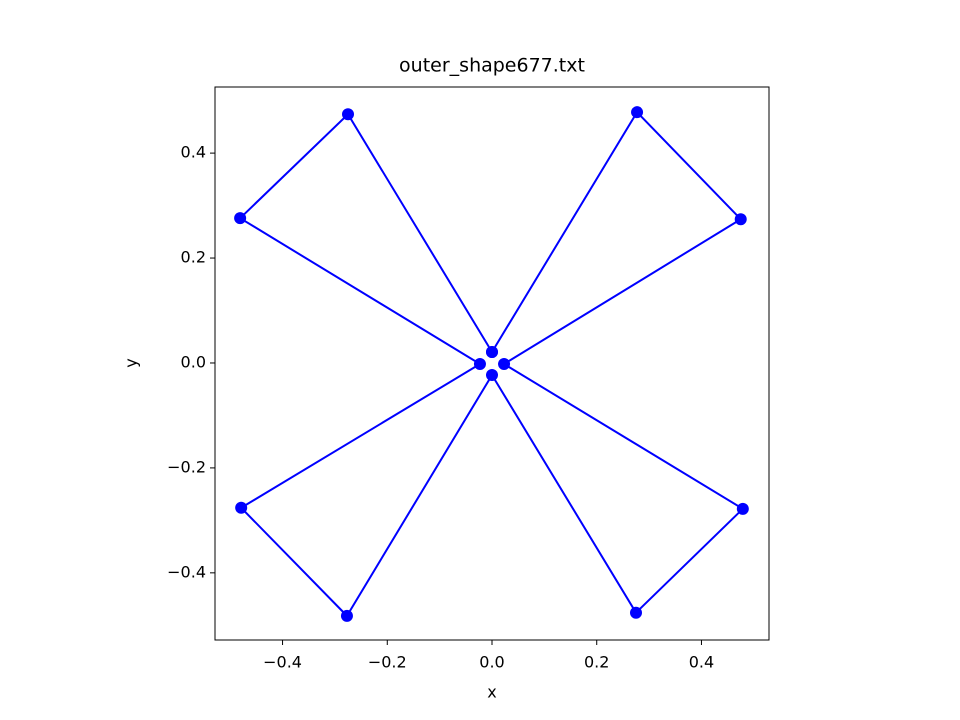 This screenshot has width=960, height=720. What do you see at coordinates (193, 361) in the screenshot?
I see `y-tick-label: 0.0` at bounding box center [193, 361].